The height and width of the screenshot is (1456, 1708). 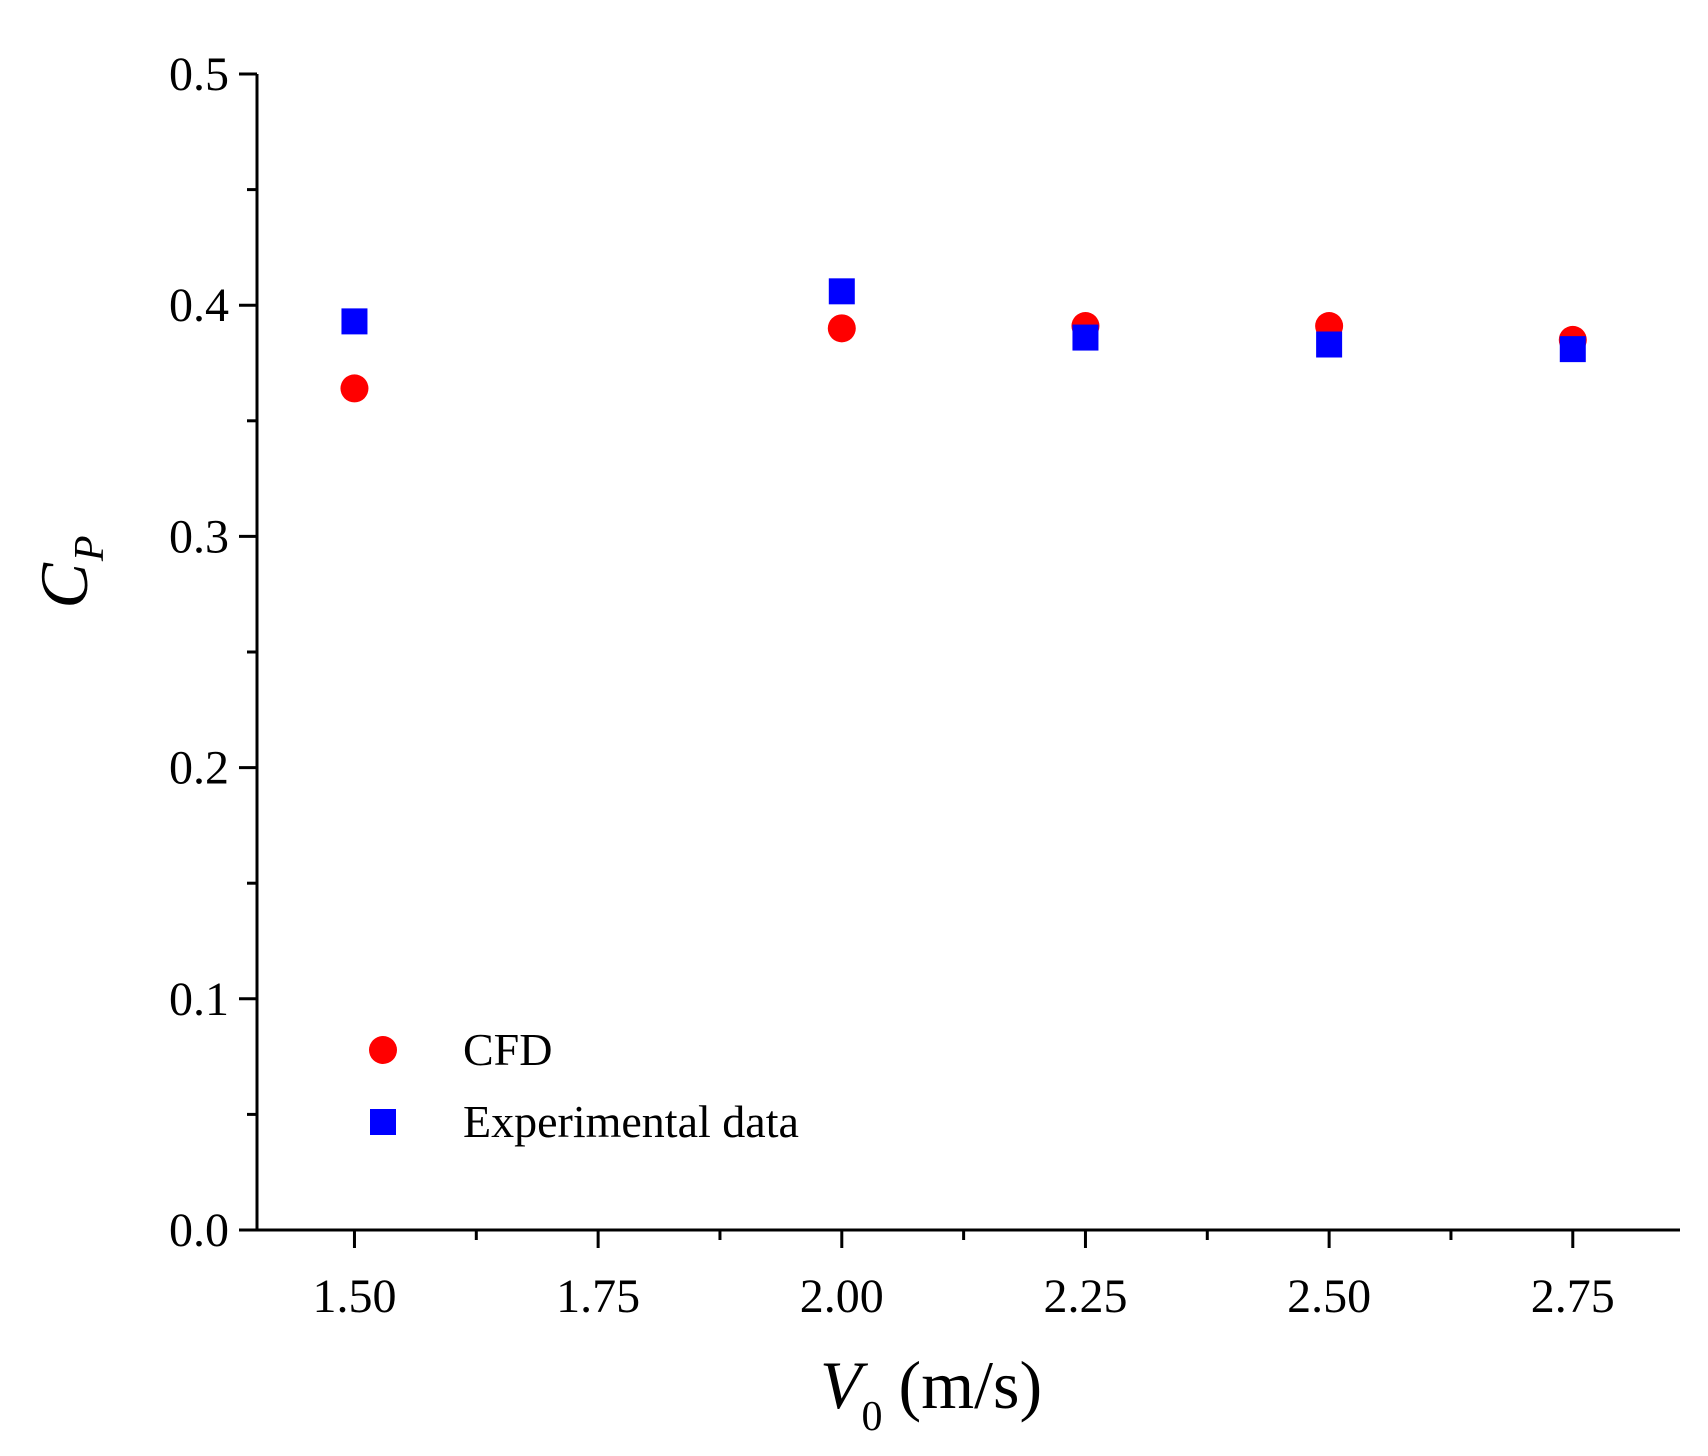 I want to click on y-axis-subscript: P, so click(x=90, y=548).